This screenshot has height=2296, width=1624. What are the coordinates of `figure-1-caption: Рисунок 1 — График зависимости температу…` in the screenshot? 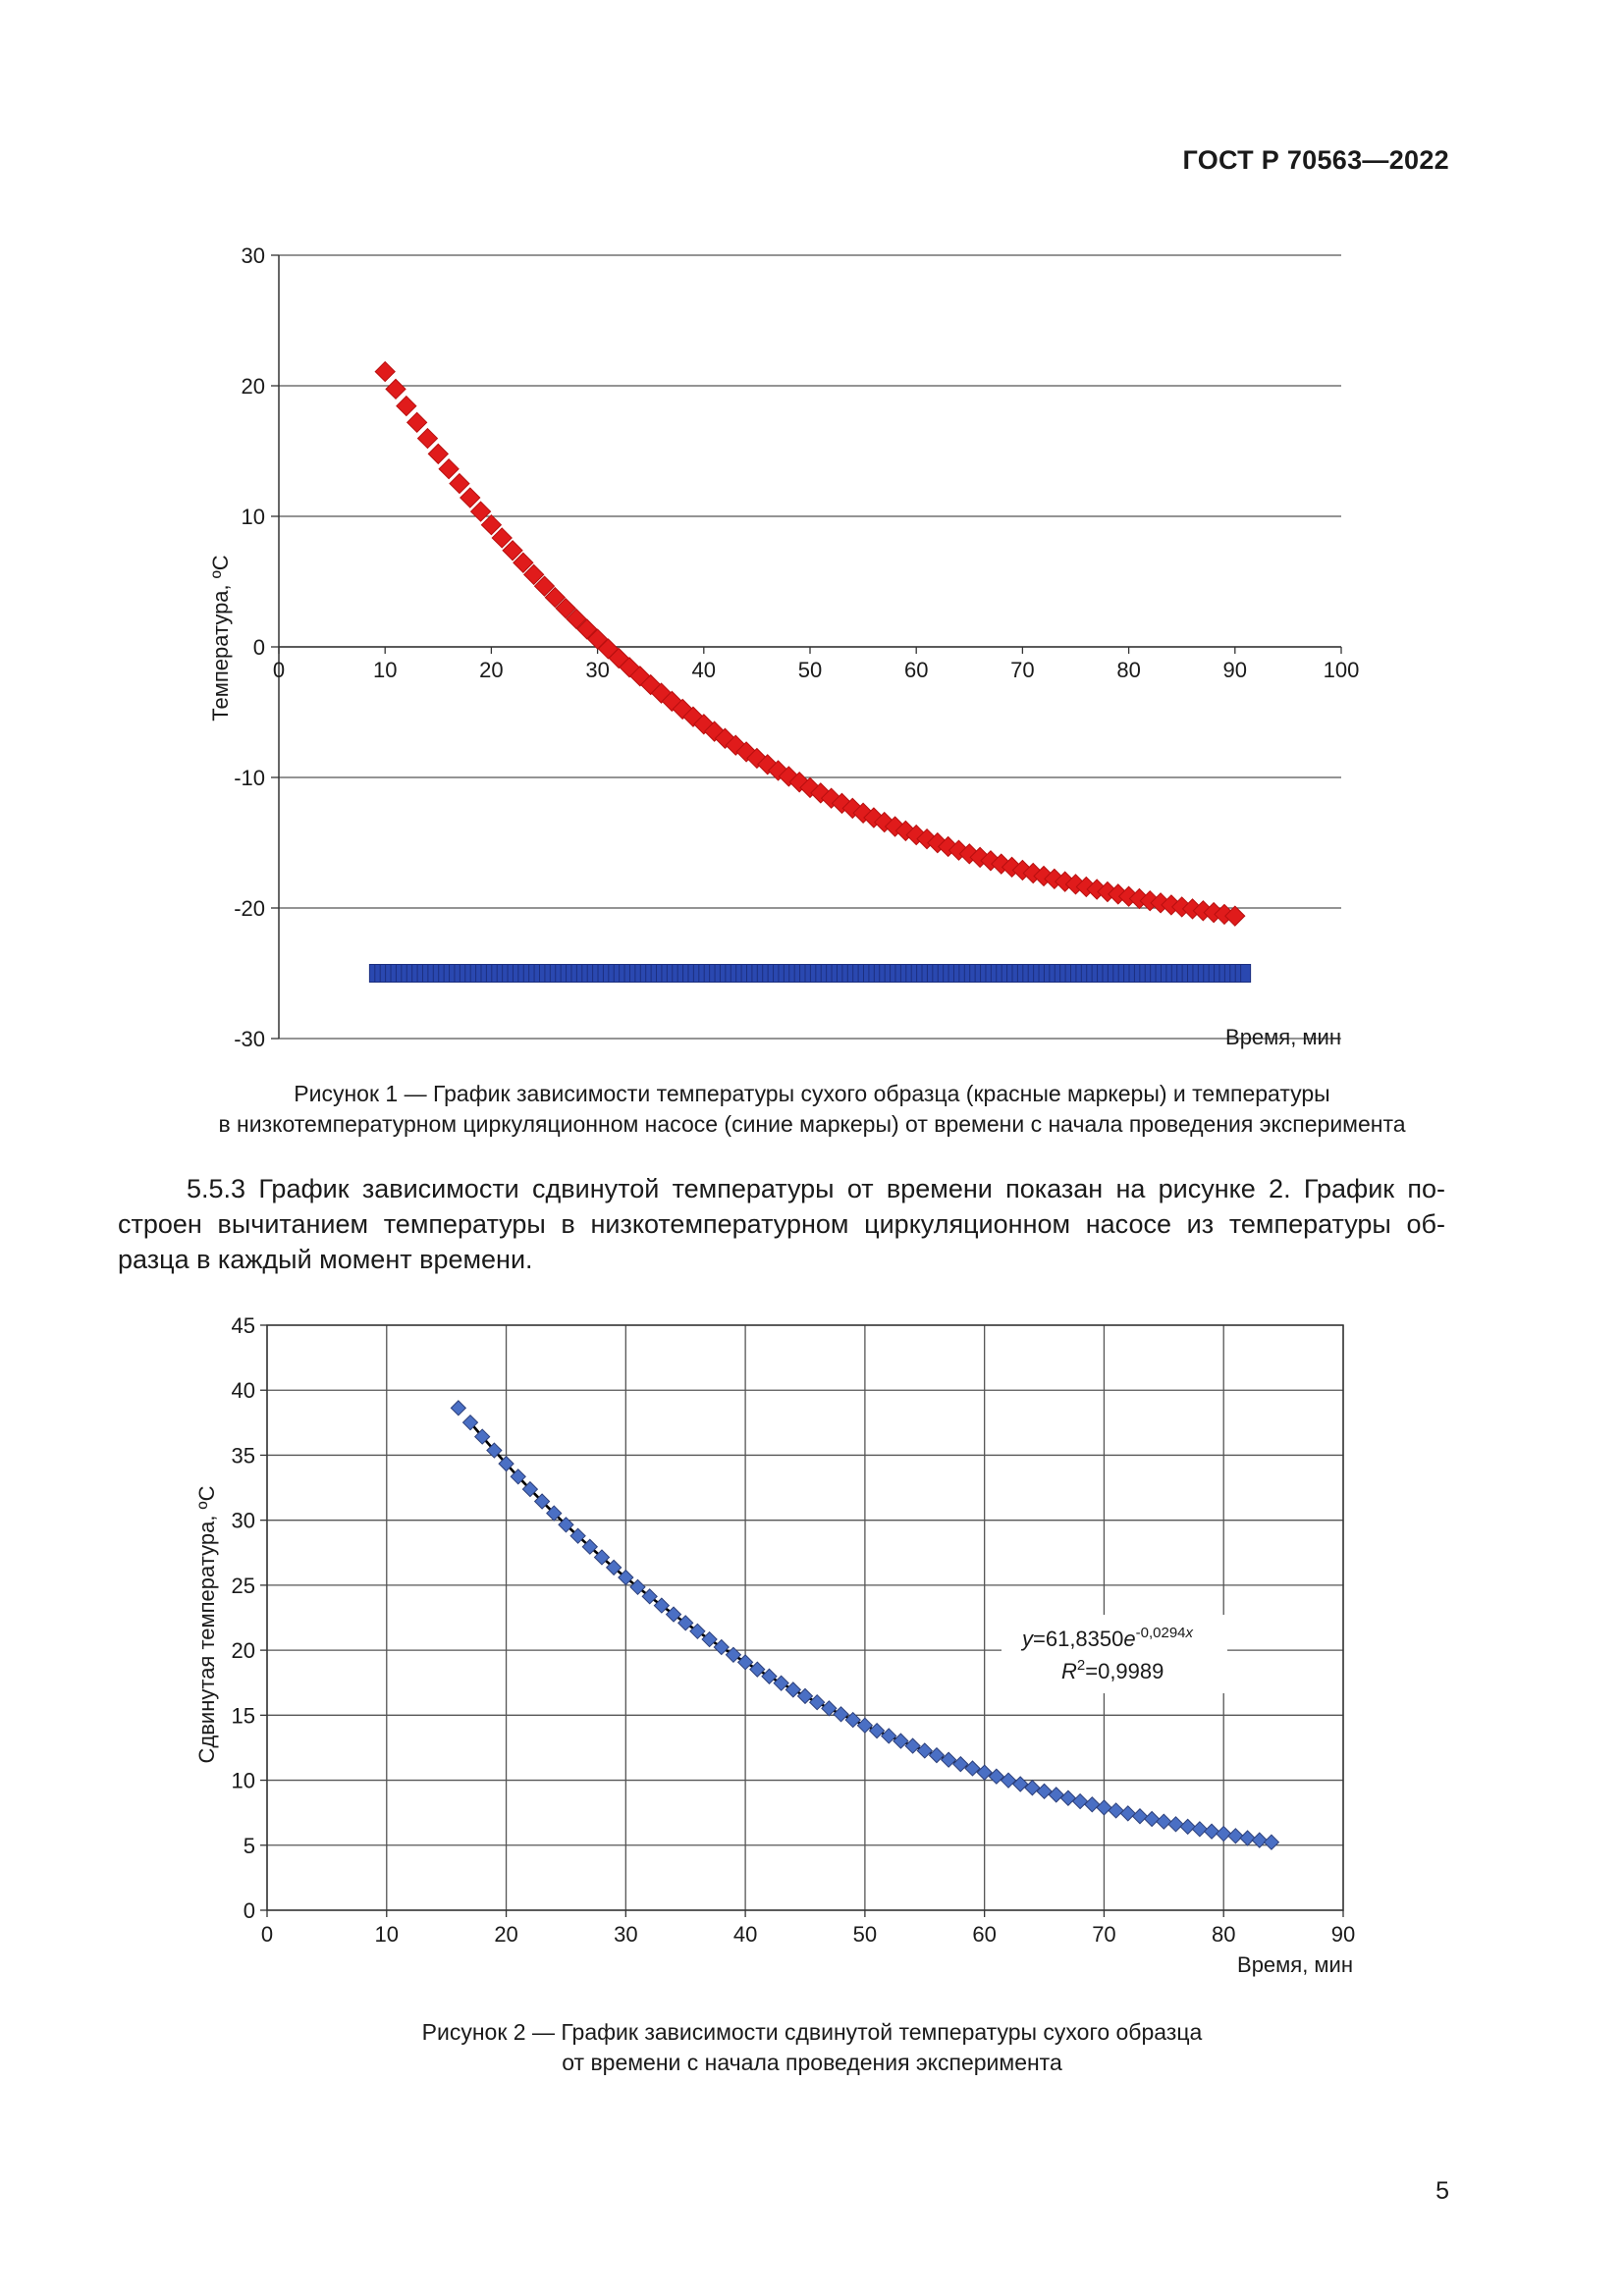 It's located at (812, 1109).